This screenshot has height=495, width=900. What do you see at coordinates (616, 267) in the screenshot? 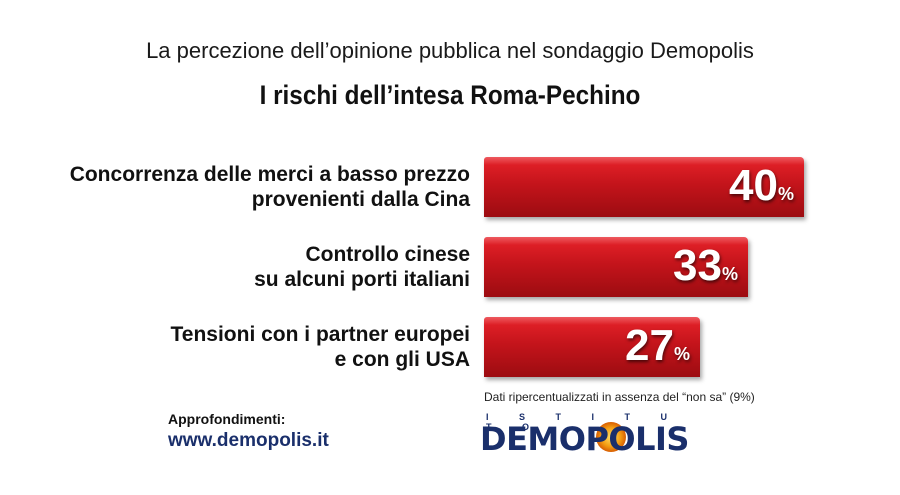
I see `bar: 33%` at bounding box center [616, 267].